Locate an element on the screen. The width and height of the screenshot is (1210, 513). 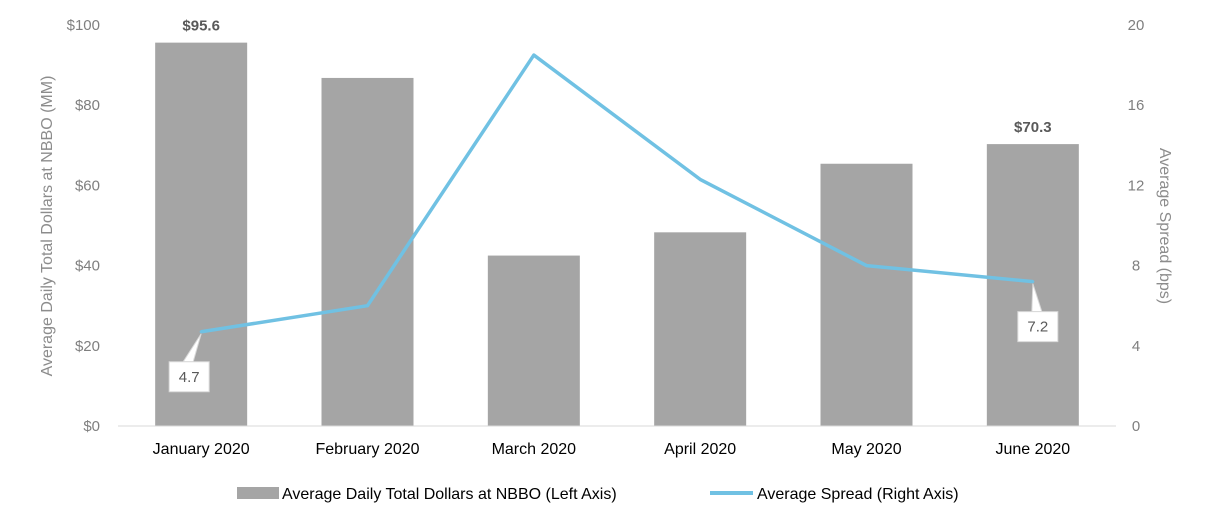
left-tick-label: $0 is located at coordinates (91, 426).